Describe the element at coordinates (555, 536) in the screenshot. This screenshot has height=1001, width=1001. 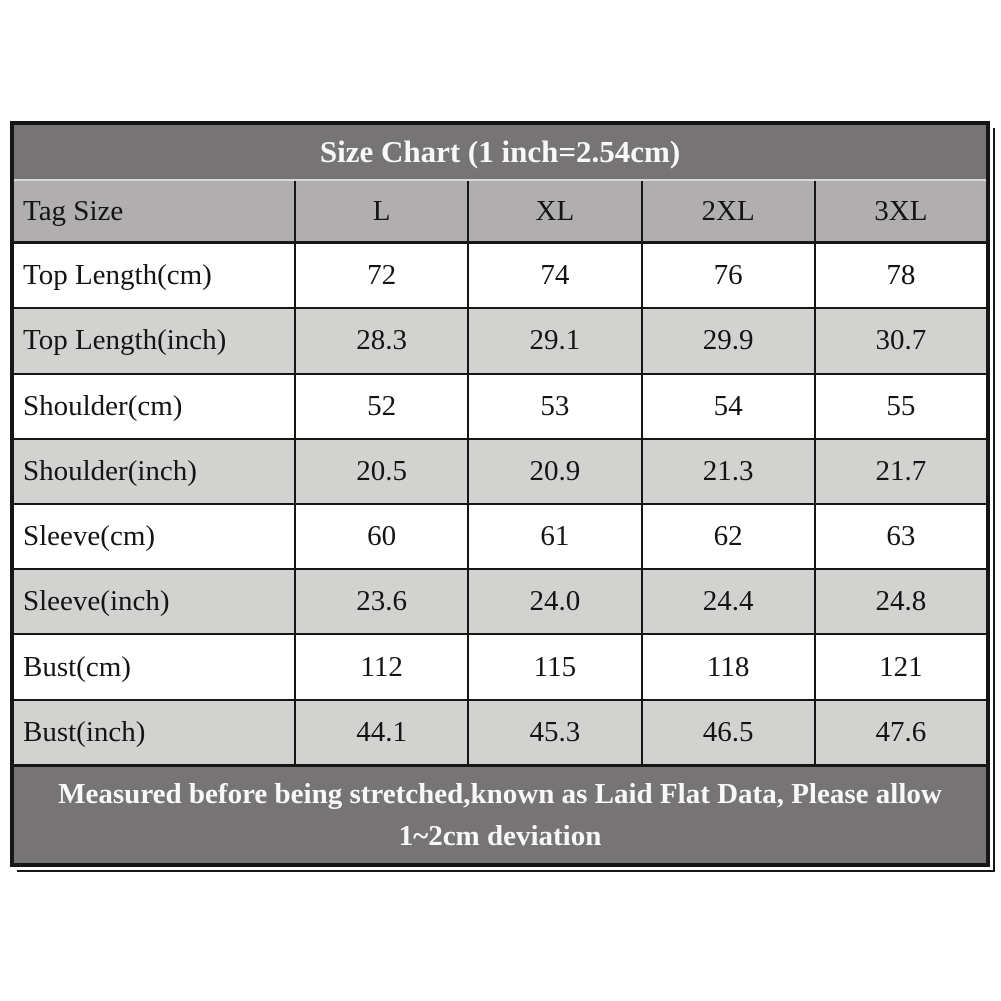
I see `row-value: 61` at that location.